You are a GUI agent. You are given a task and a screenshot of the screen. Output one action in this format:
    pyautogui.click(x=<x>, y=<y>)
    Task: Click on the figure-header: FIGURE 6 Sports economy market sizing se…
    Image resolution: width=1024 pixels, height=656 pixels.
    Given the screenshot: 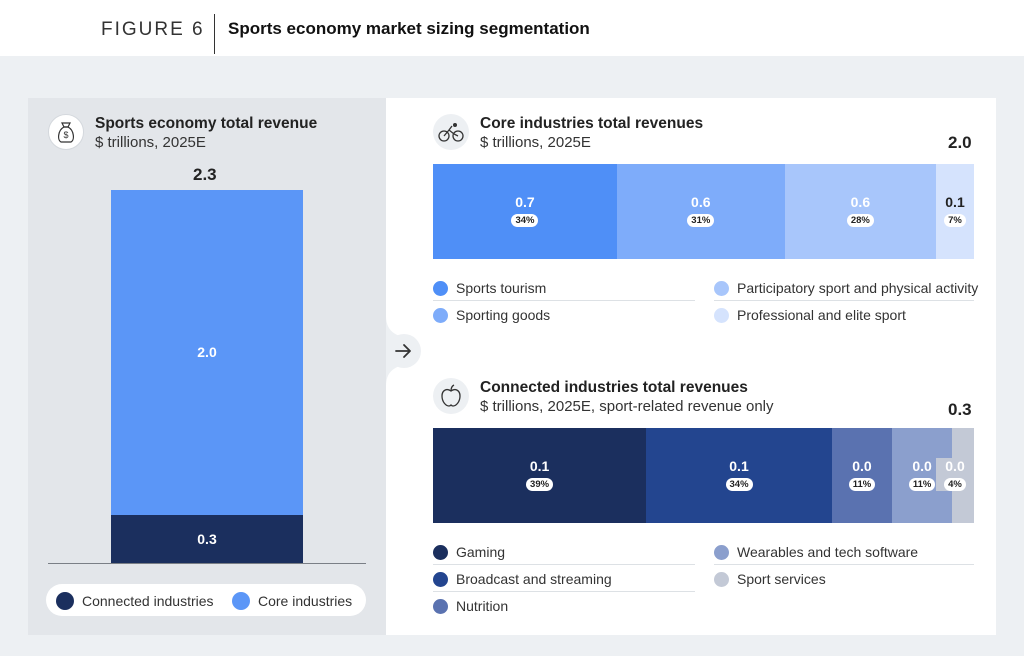 What is the action you would take?
    pyautogui.click(x=512, y=28)
    